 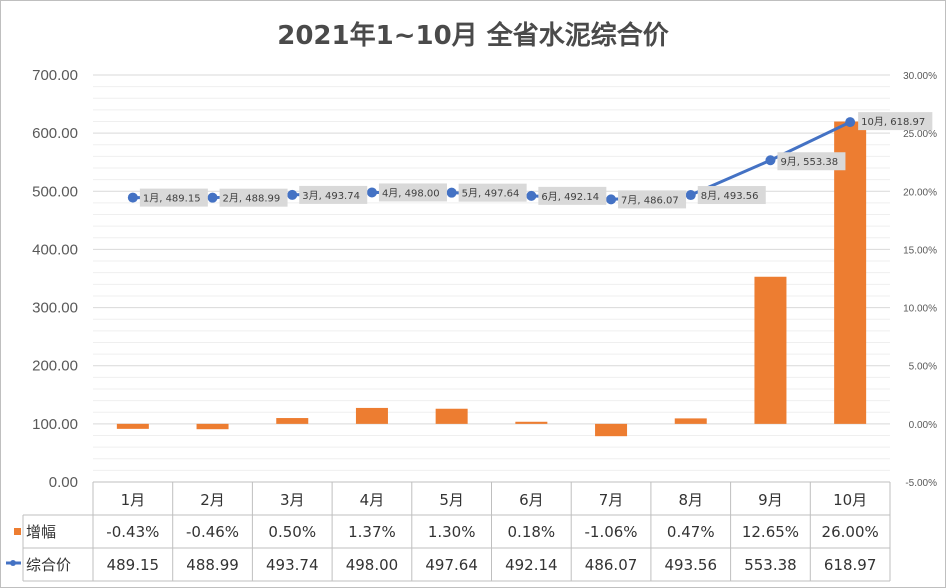 I want to click on data-label: 3月, 493.74, so click(x=331, y=196).